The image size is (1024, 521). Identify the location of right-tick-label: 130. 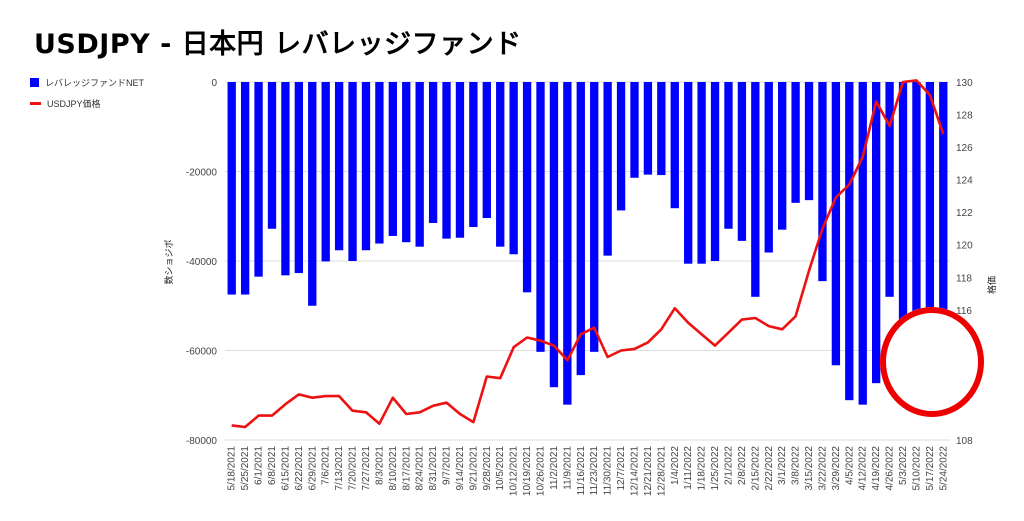
(964, 83).